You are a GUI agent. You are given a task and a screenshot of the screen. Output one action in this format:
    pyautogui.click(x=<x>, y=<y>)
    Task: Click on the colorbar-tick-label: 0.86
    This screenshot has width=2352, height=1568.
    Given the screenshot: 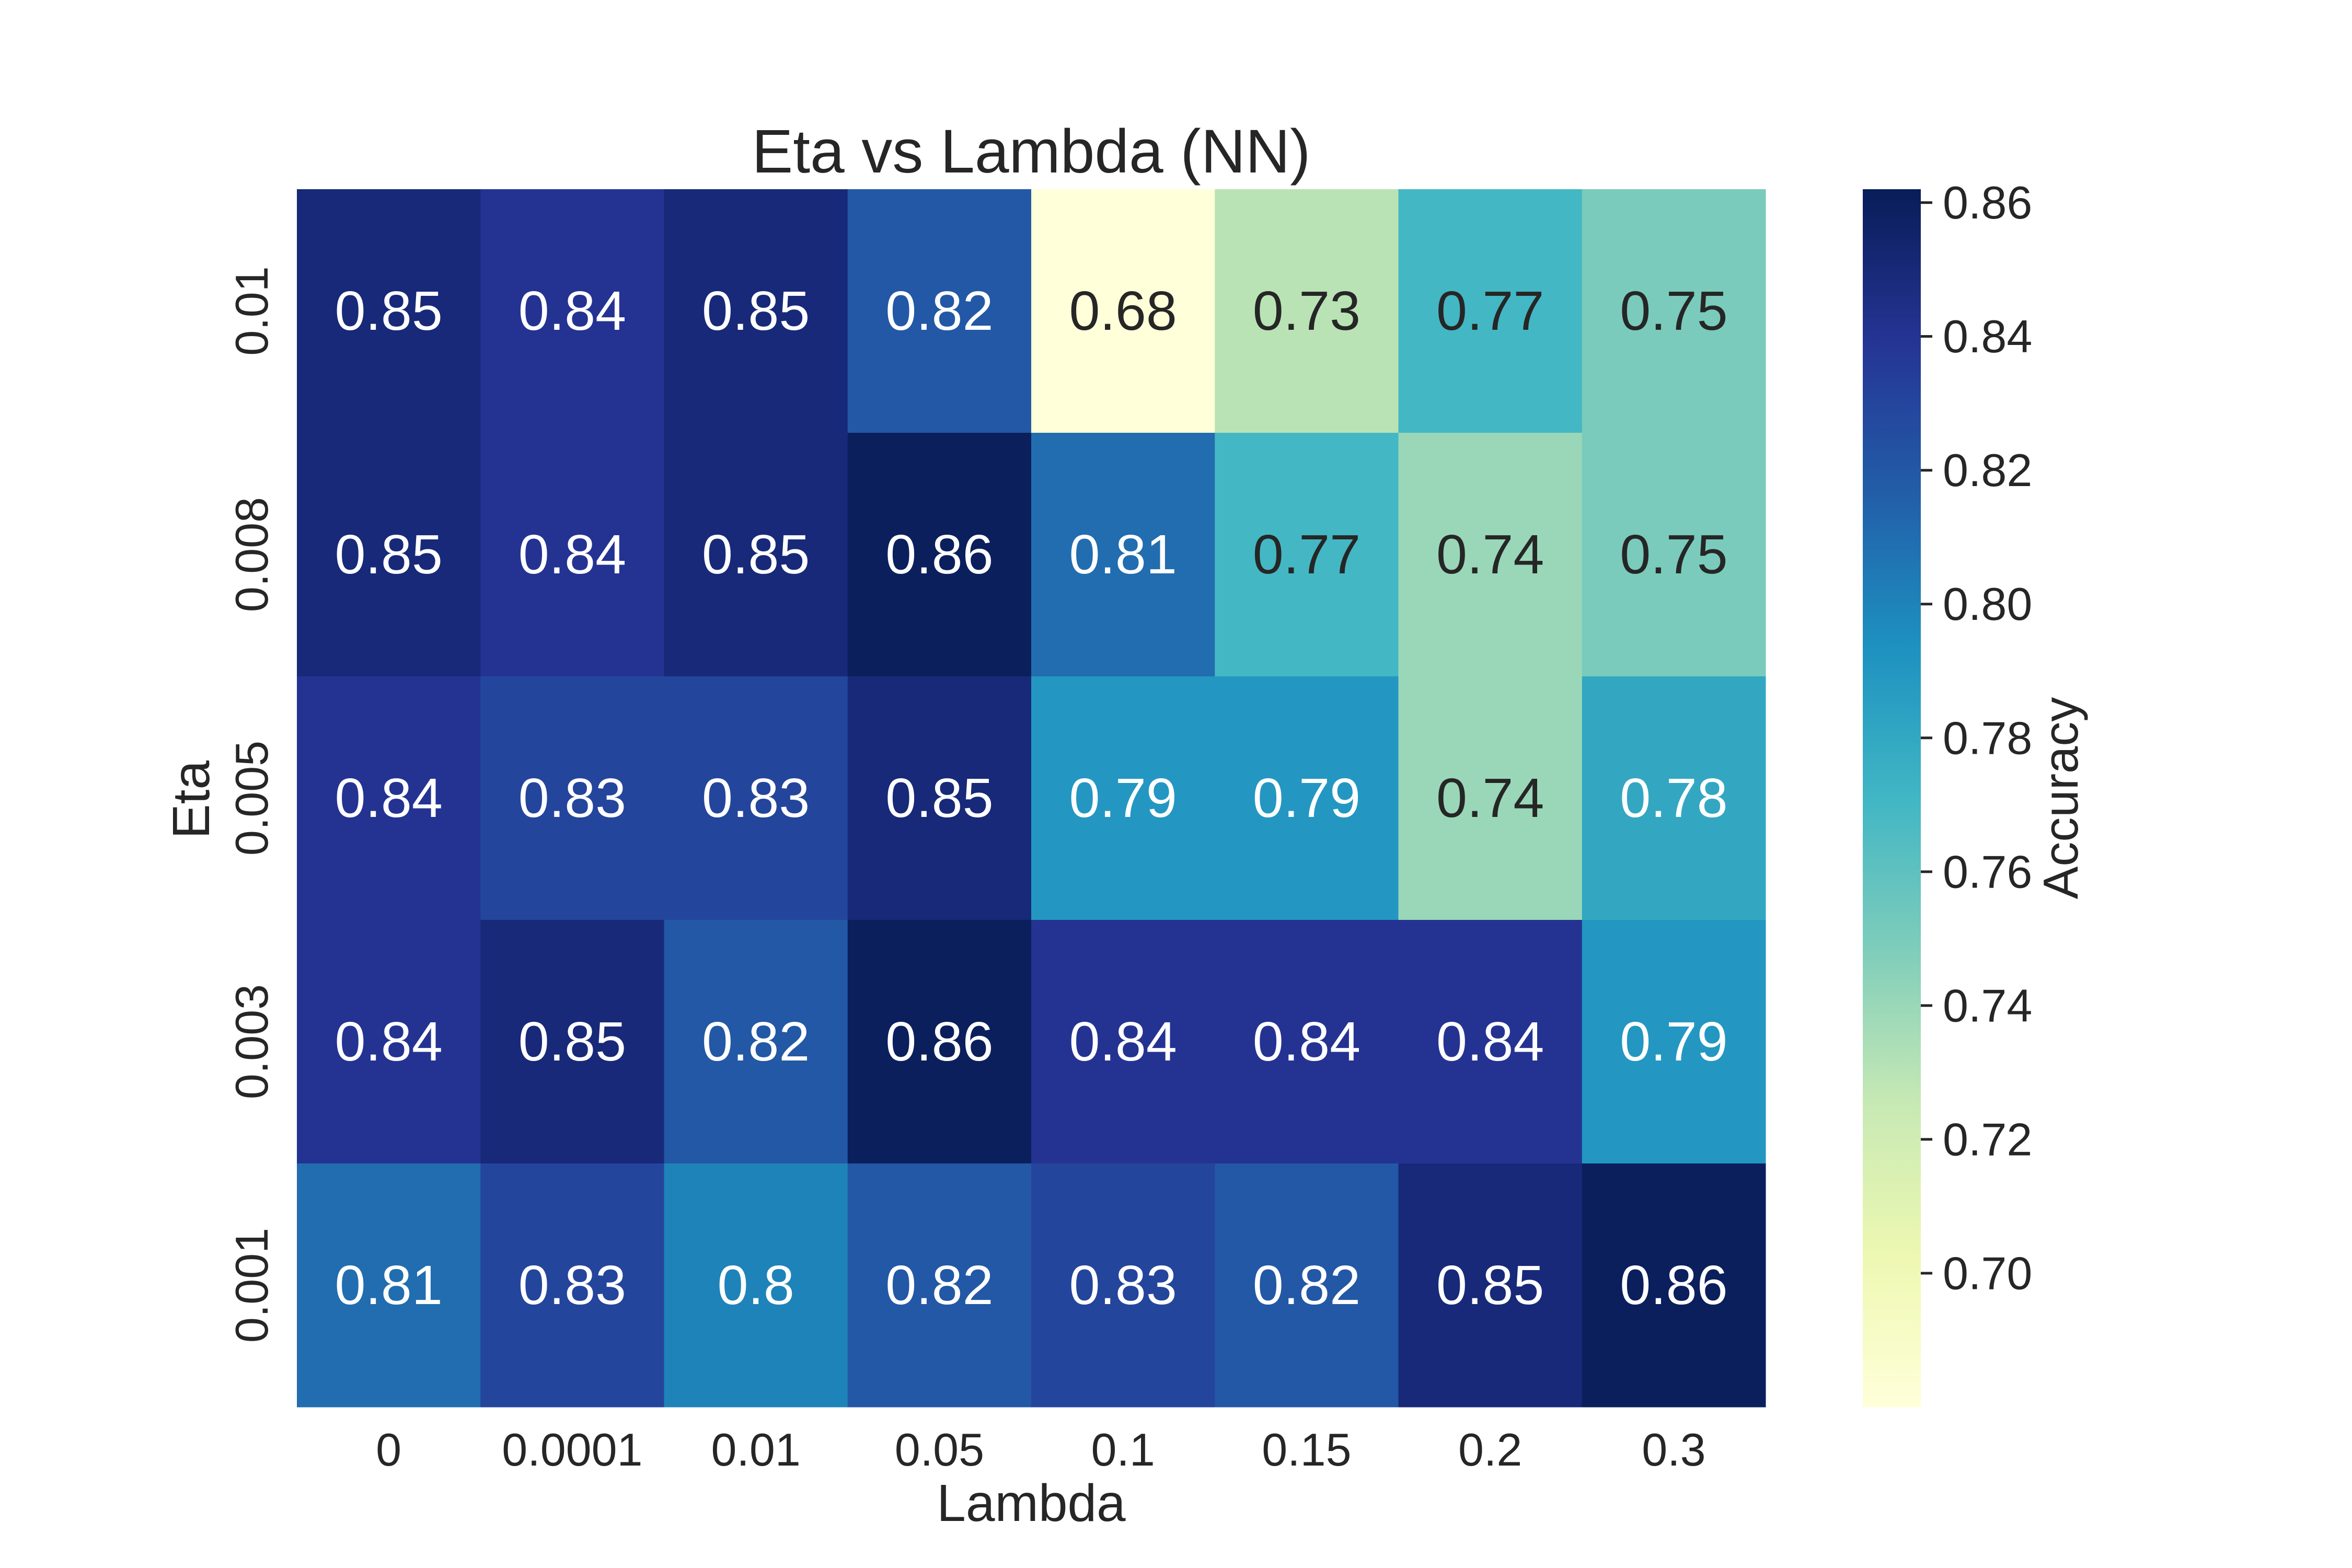 What is the action you would take?
    pyautogui.click(x=1987, y=202)
    